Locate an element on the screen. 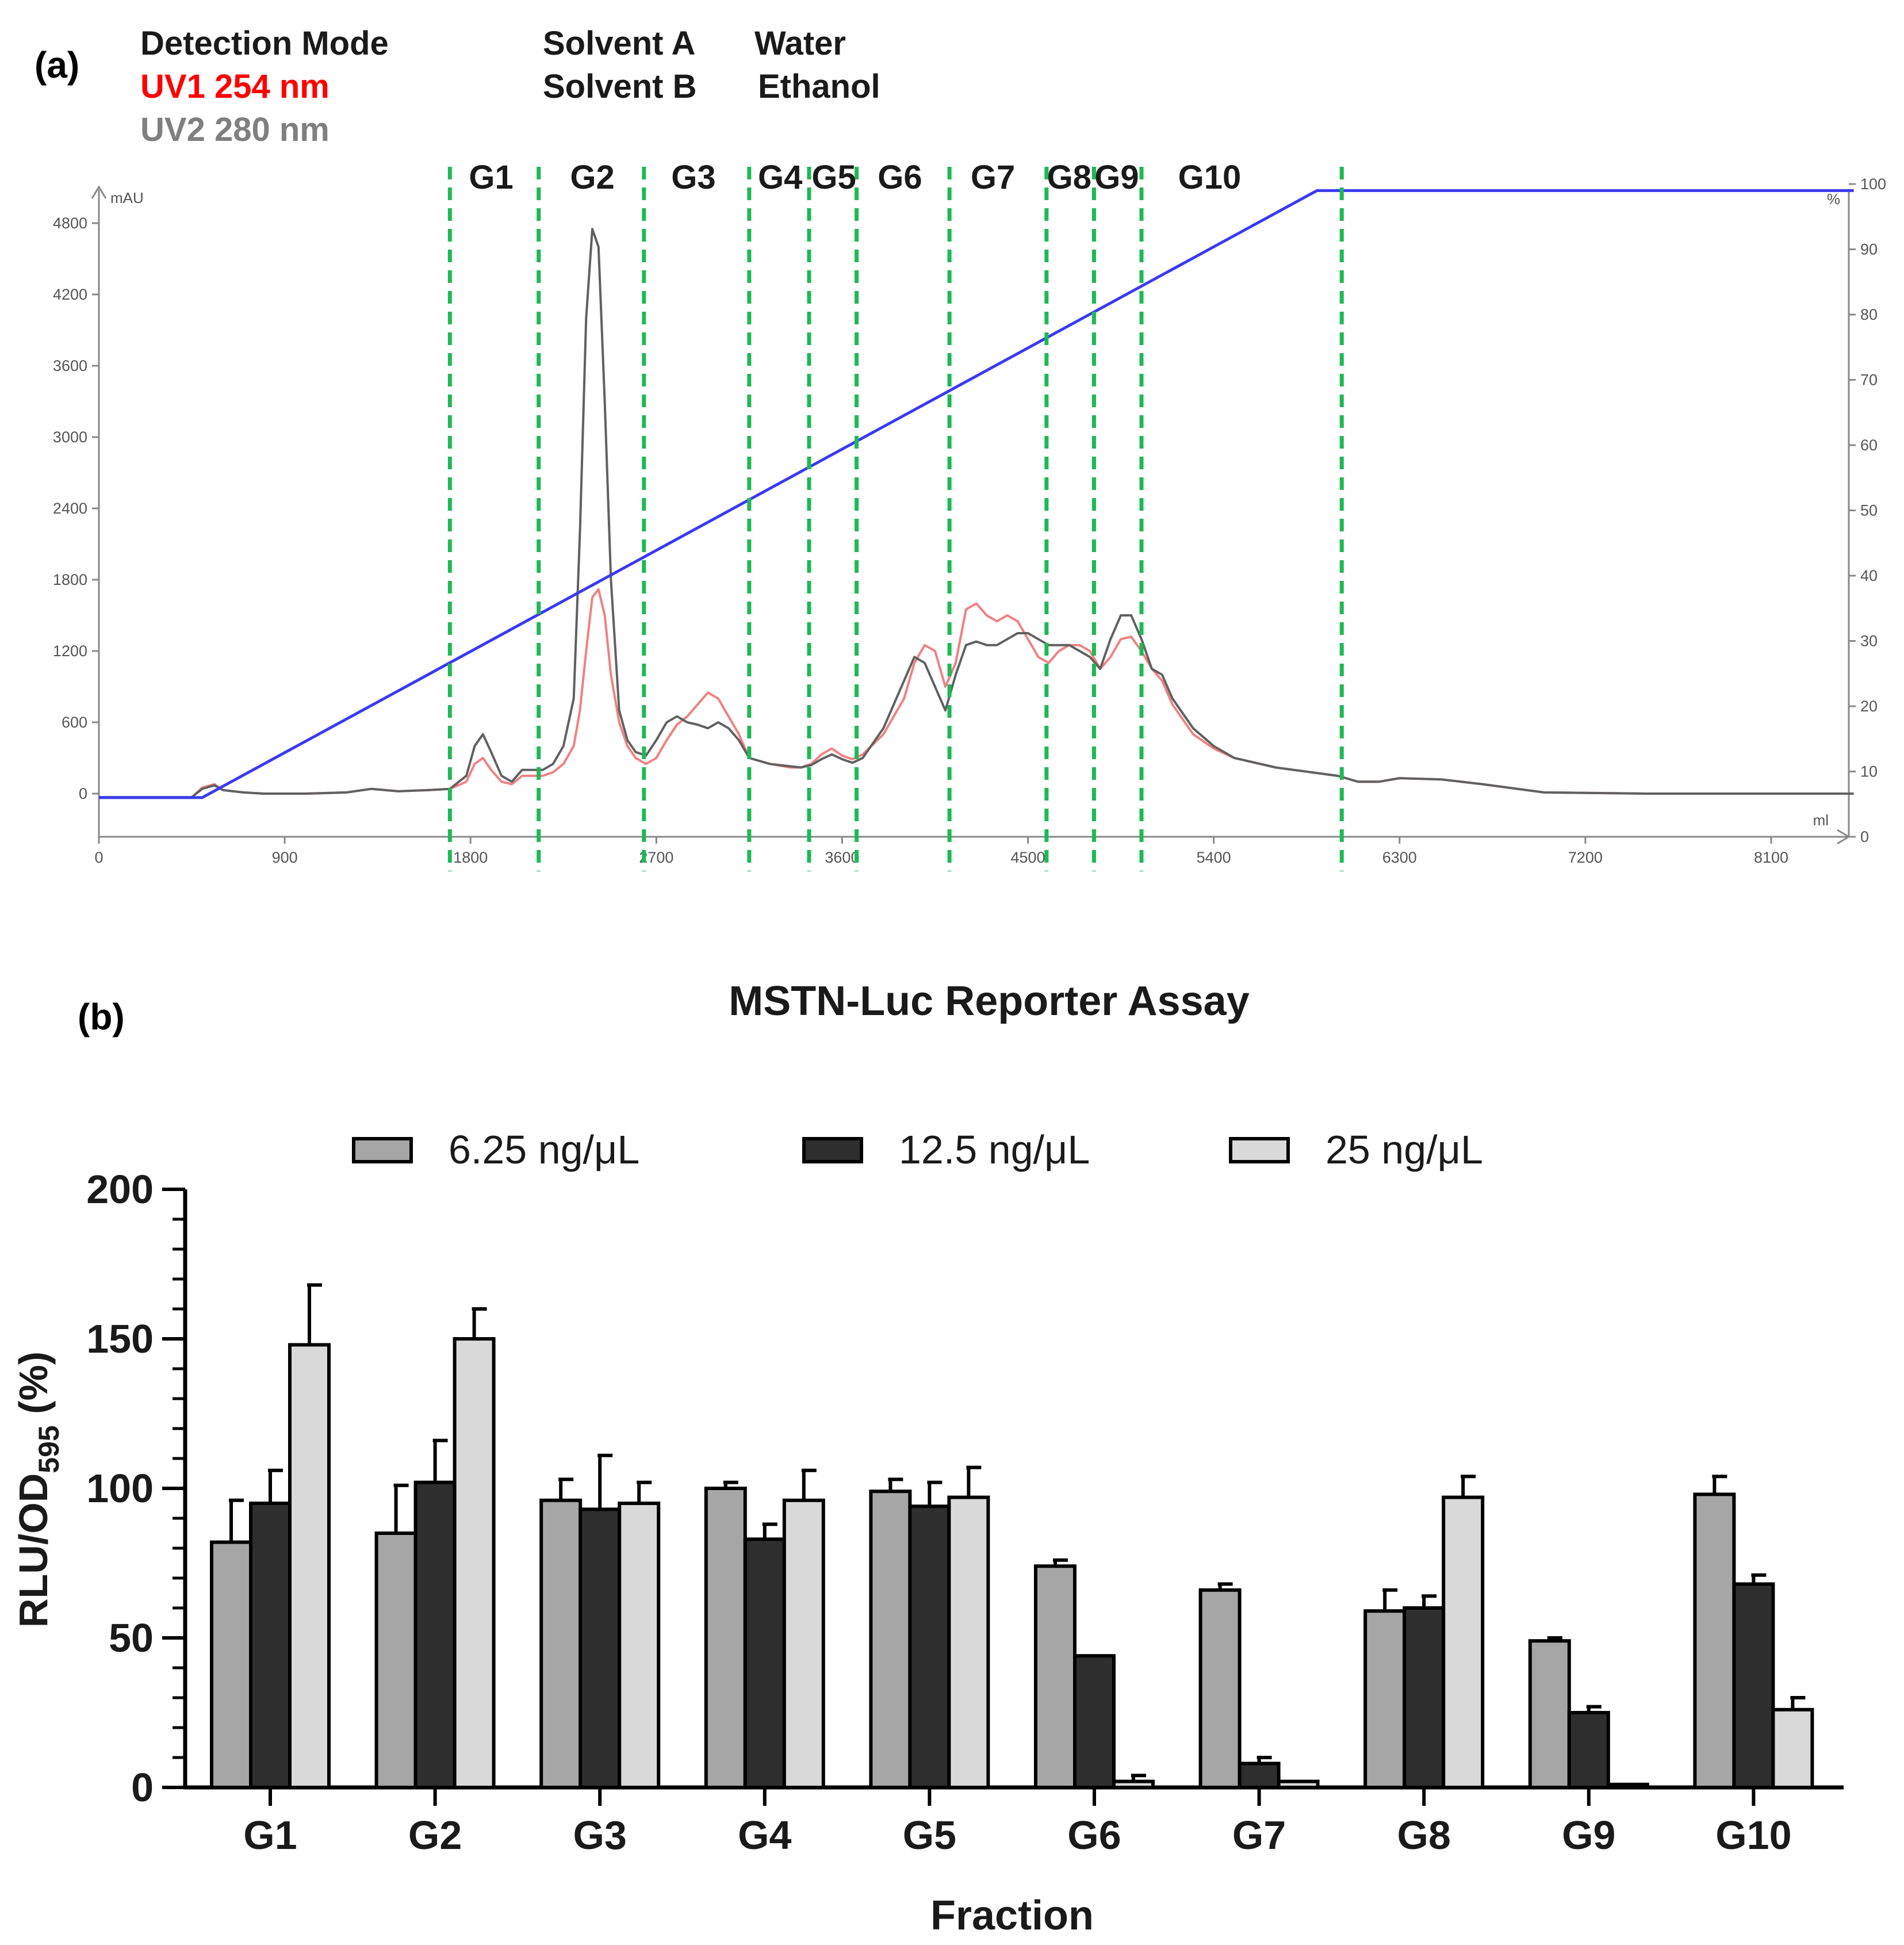  fraction-label-g7: G7 is located at coordinates (993, 177).